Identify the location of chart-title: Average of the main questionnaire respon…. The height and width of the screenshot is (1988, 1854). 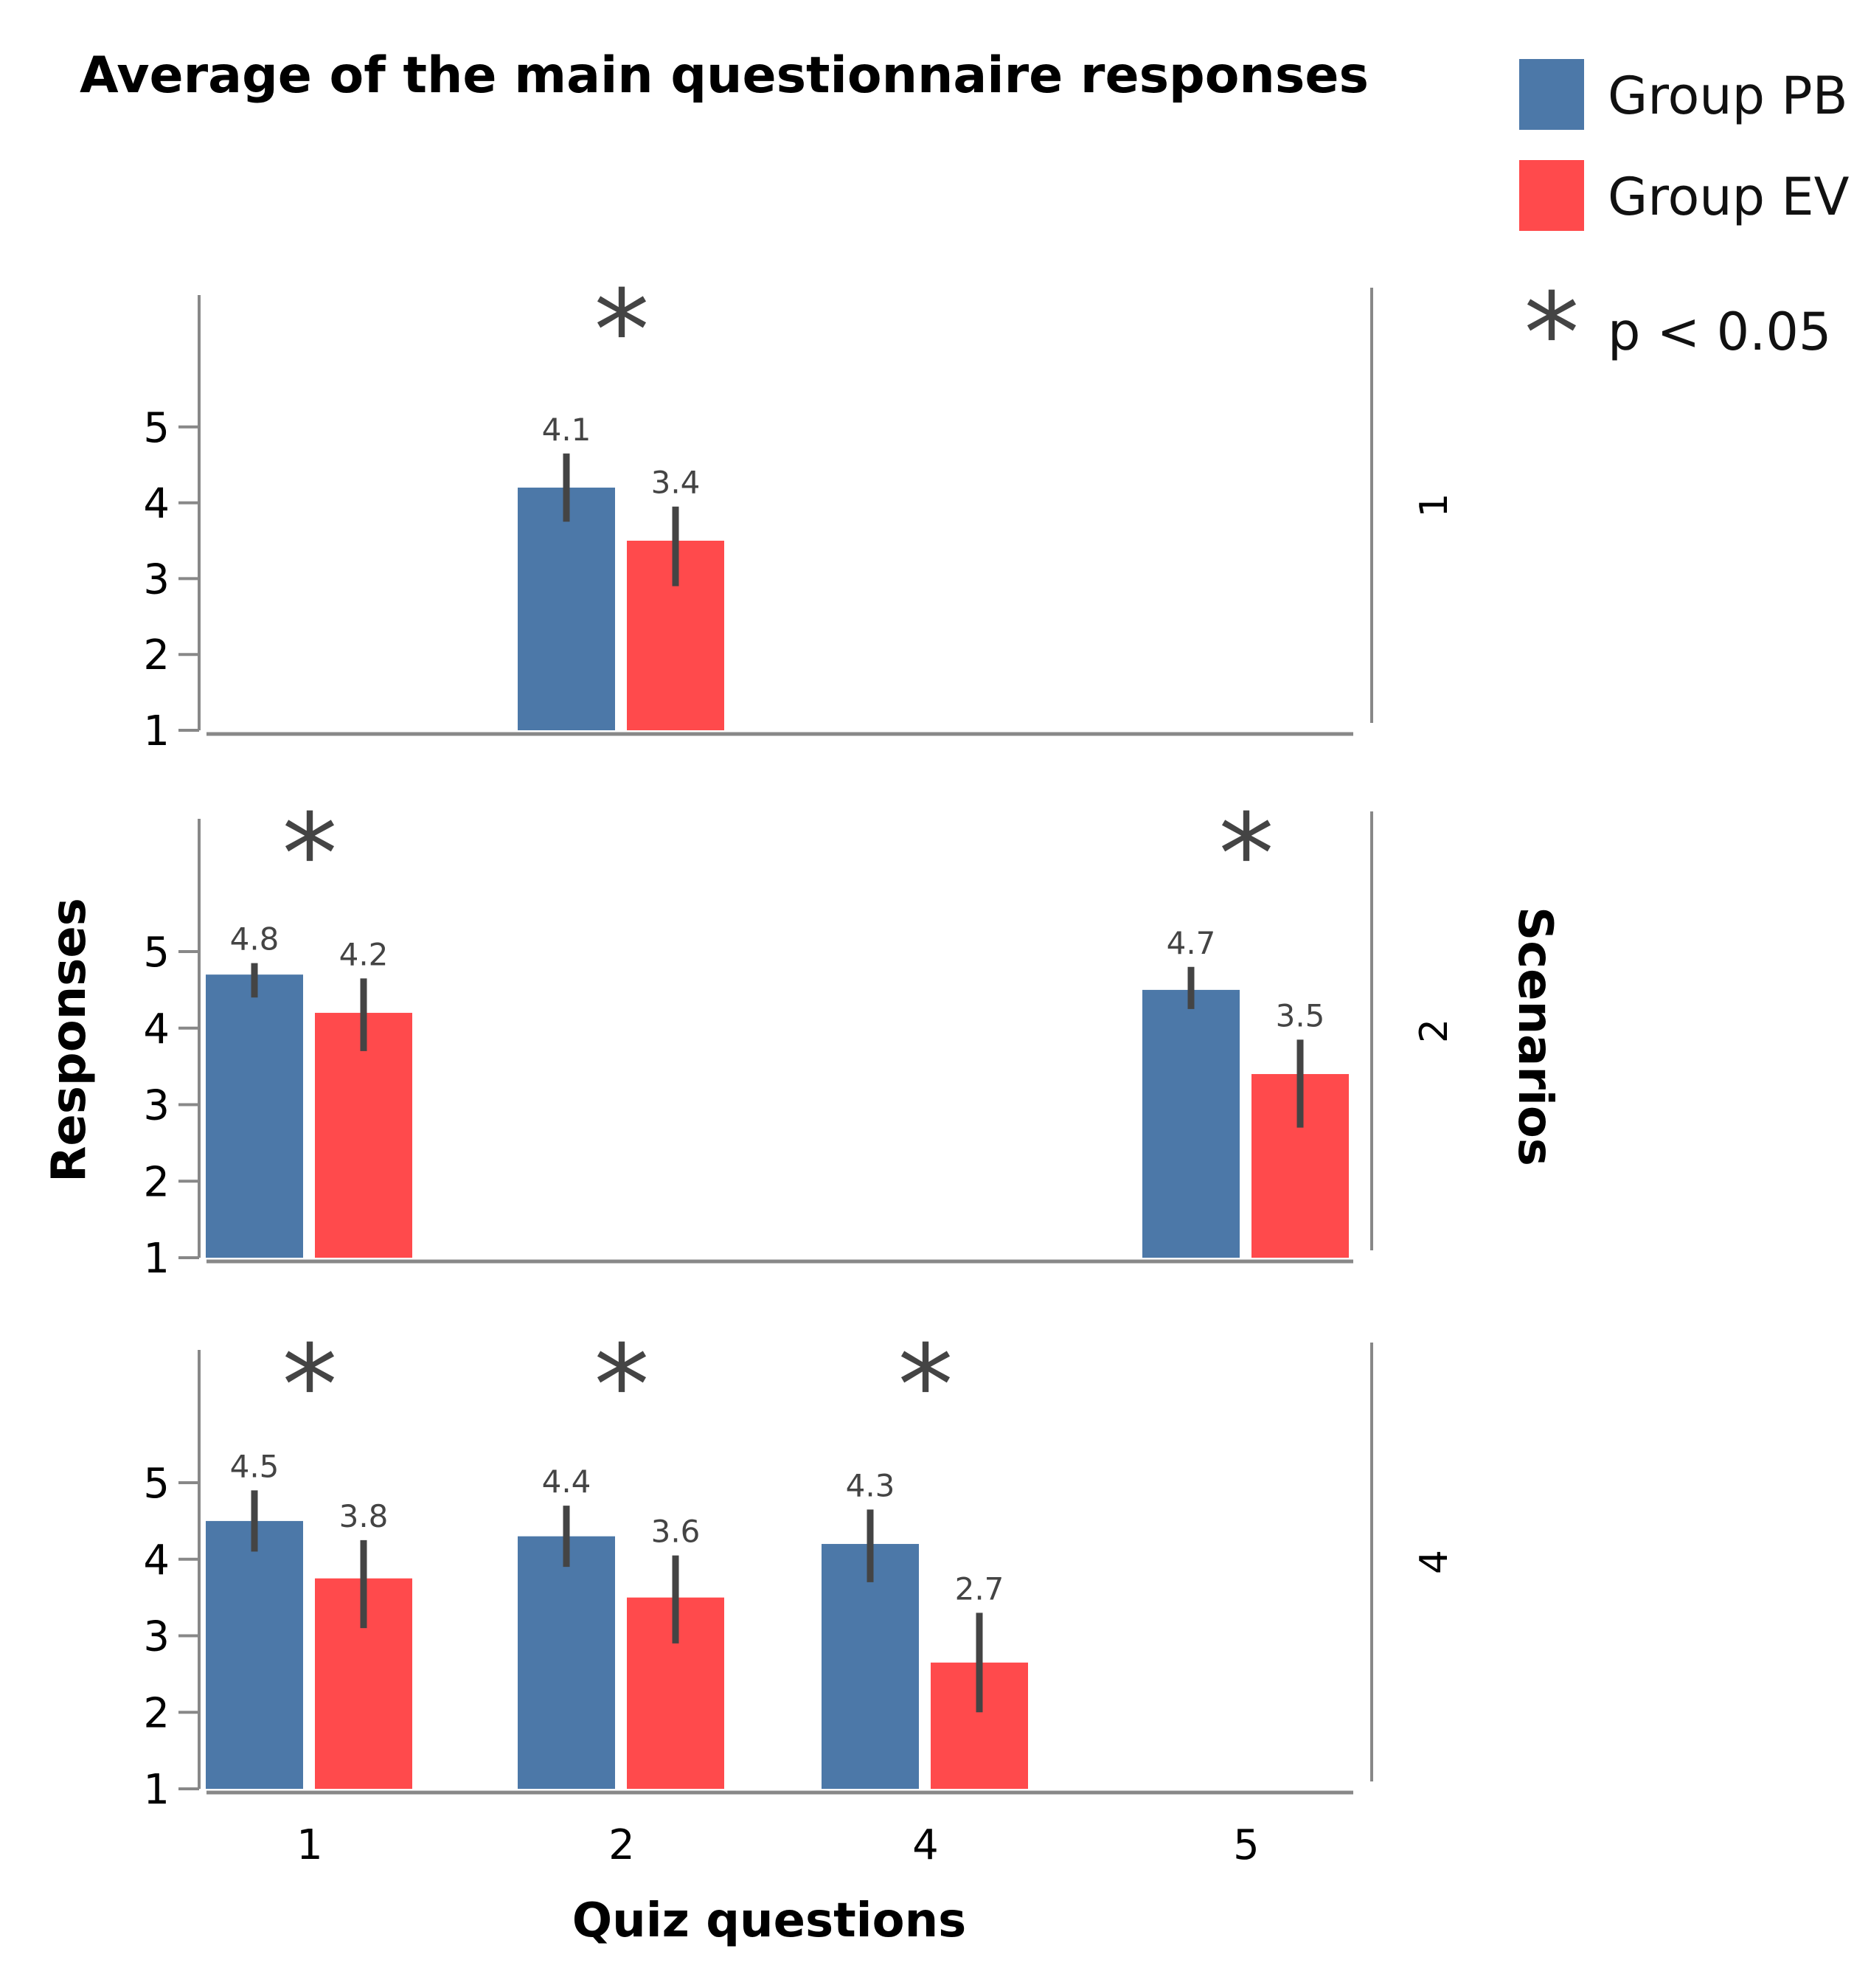
(724, 76).